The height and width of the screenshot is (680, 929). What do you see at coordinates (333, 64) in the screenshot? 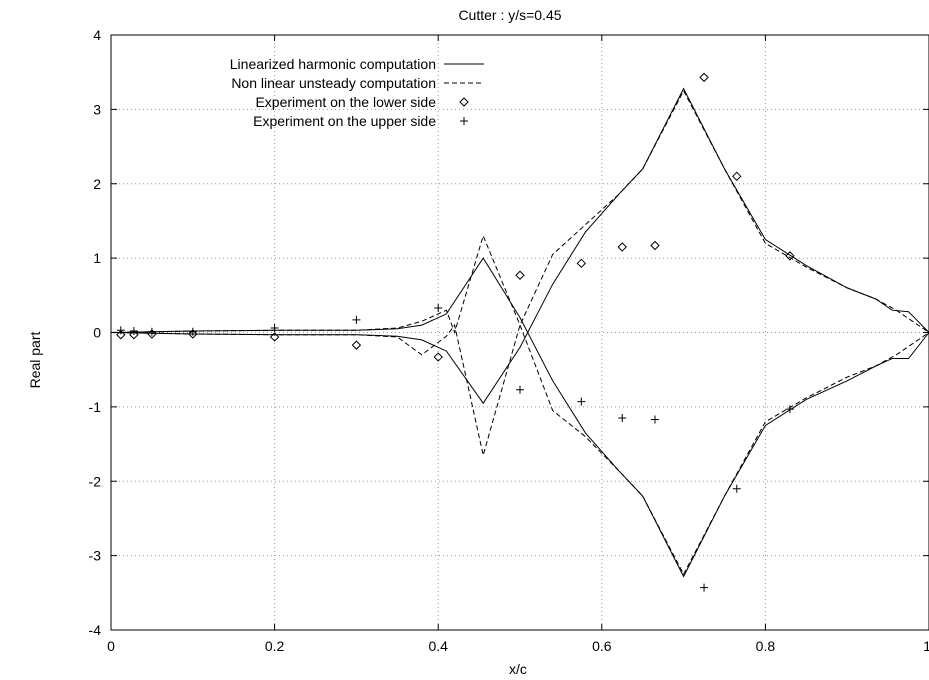
I see `legend-label: Linearized harmonic computation` at bounding box center [333, 64].